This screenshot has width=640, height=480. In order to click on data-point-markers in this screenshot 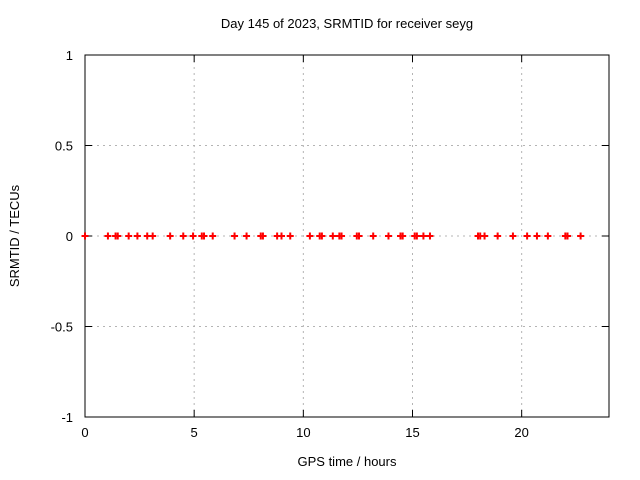, I will do `click(333, 236)`.